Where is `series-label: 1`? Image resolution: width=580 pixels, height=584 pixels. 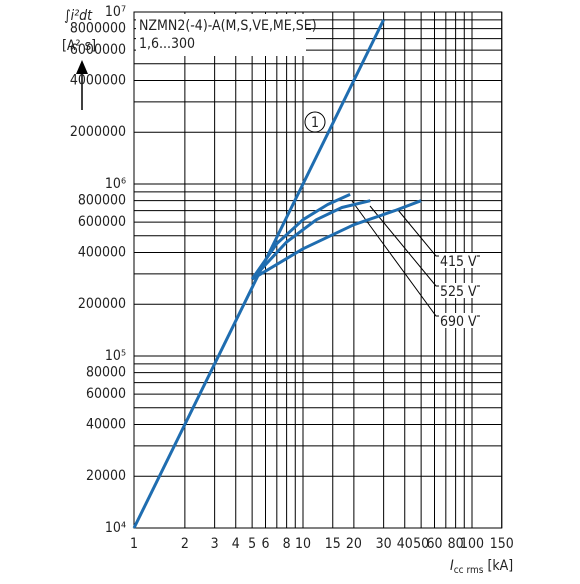 series-label: 1 is located at coordinates (315, 123).